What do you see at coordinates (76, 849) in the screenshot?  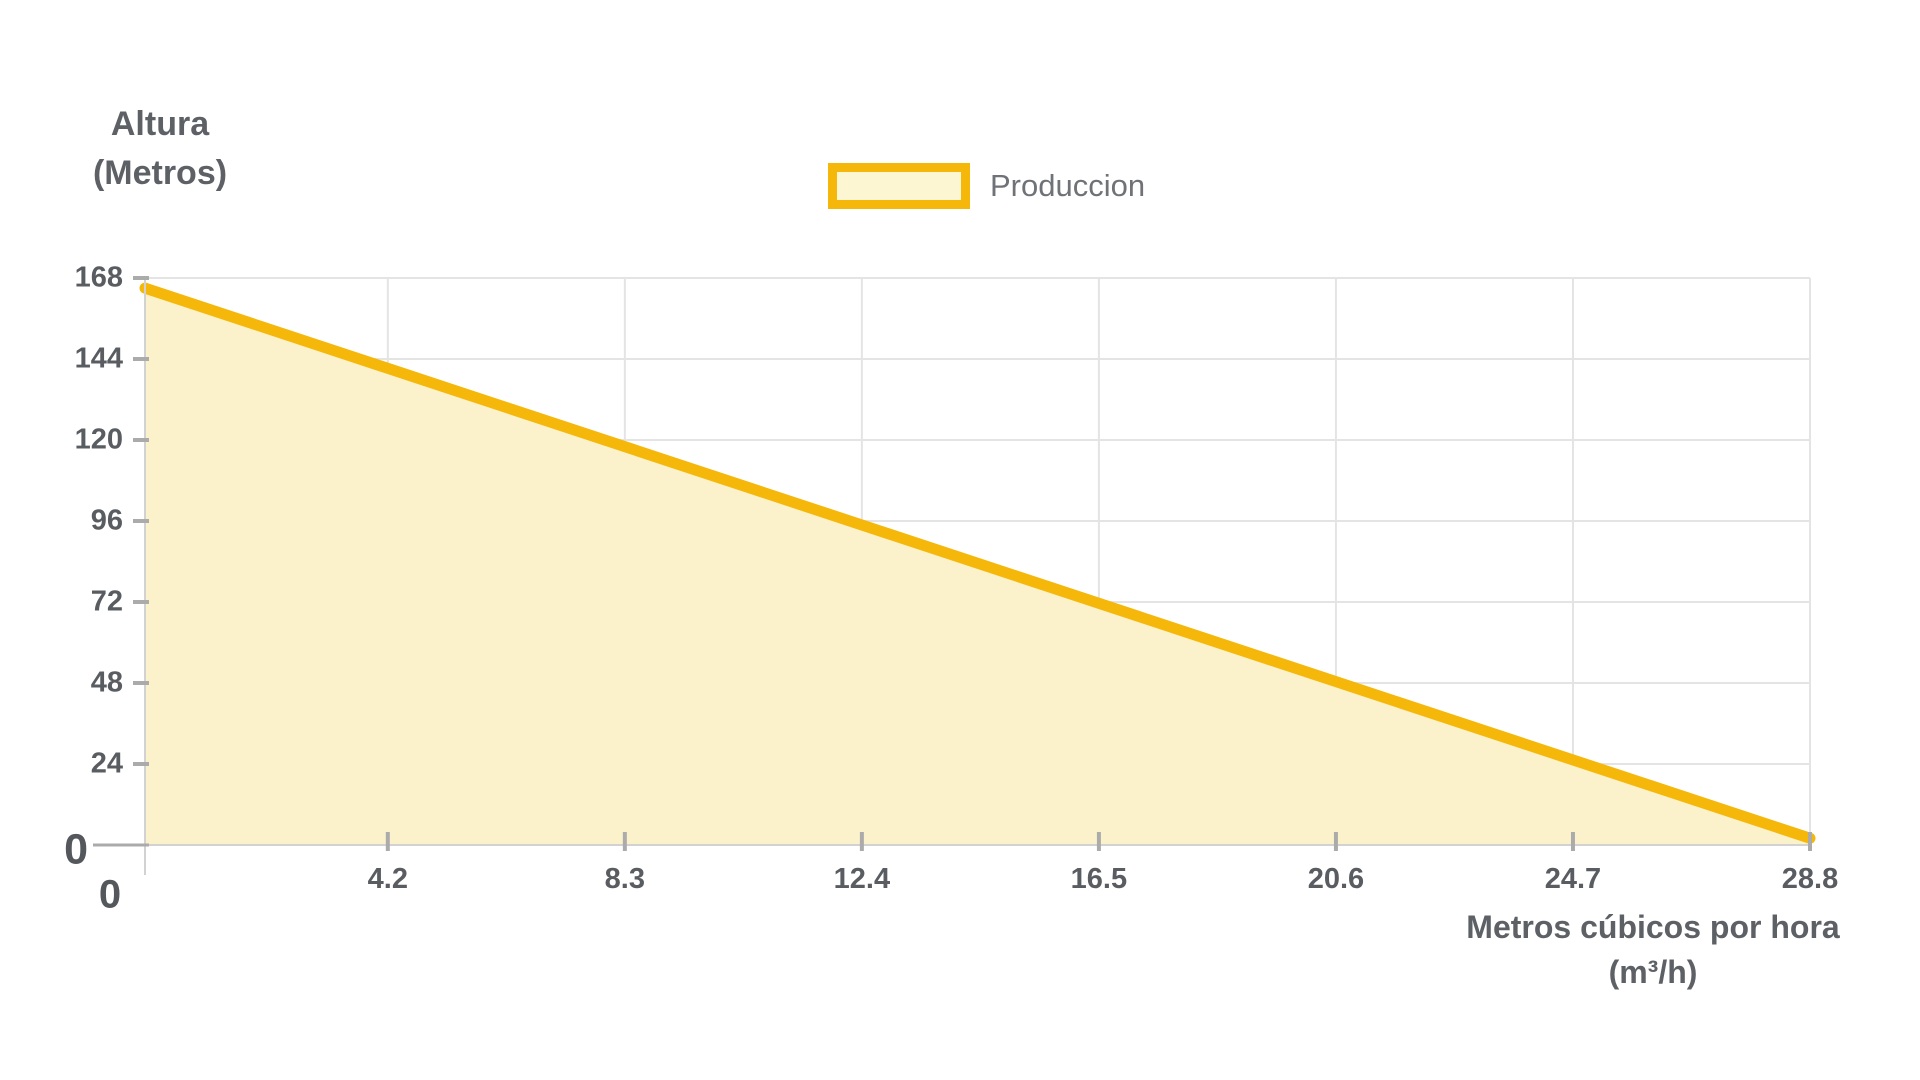 I see `y-axis-origin-label: 0` at bounding box center [76, 849].